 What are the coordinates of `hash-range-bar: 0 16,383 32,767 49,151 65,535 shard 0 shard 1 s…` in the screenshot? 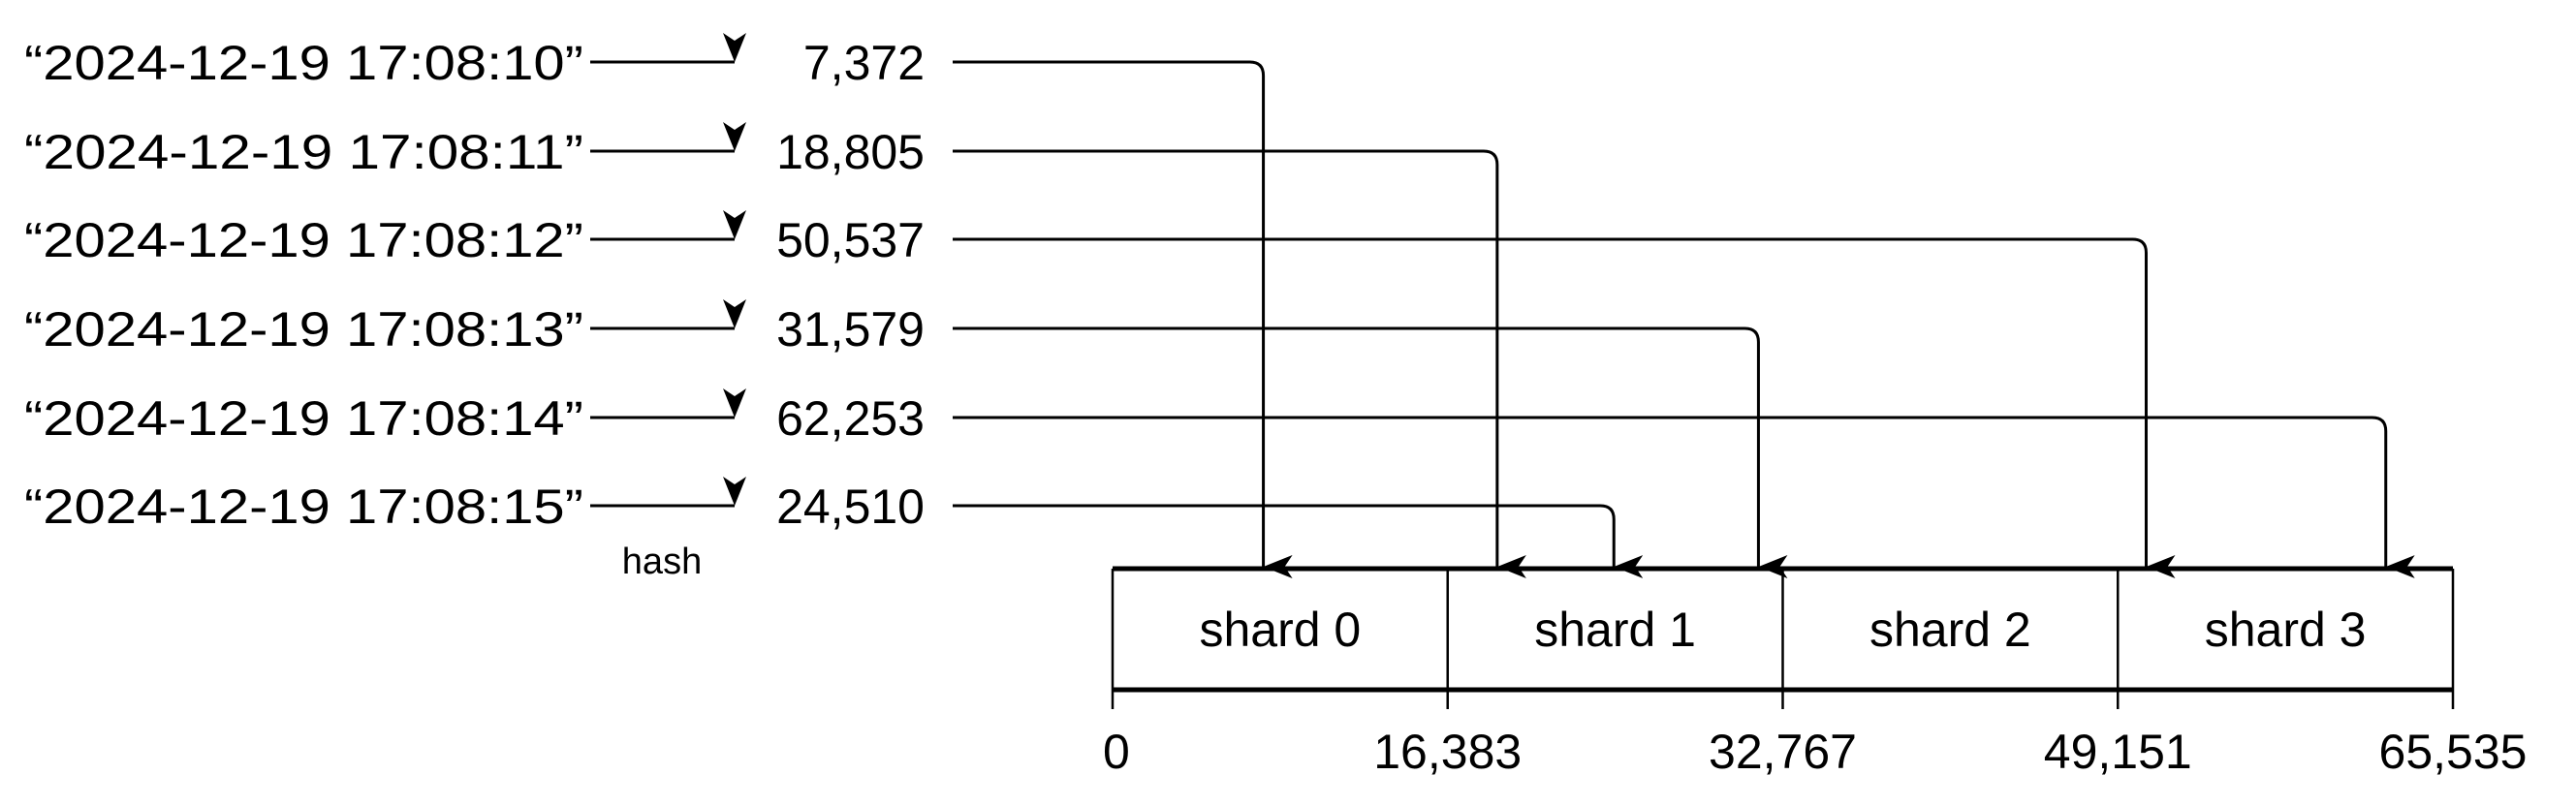 It's located at (1815, 672).